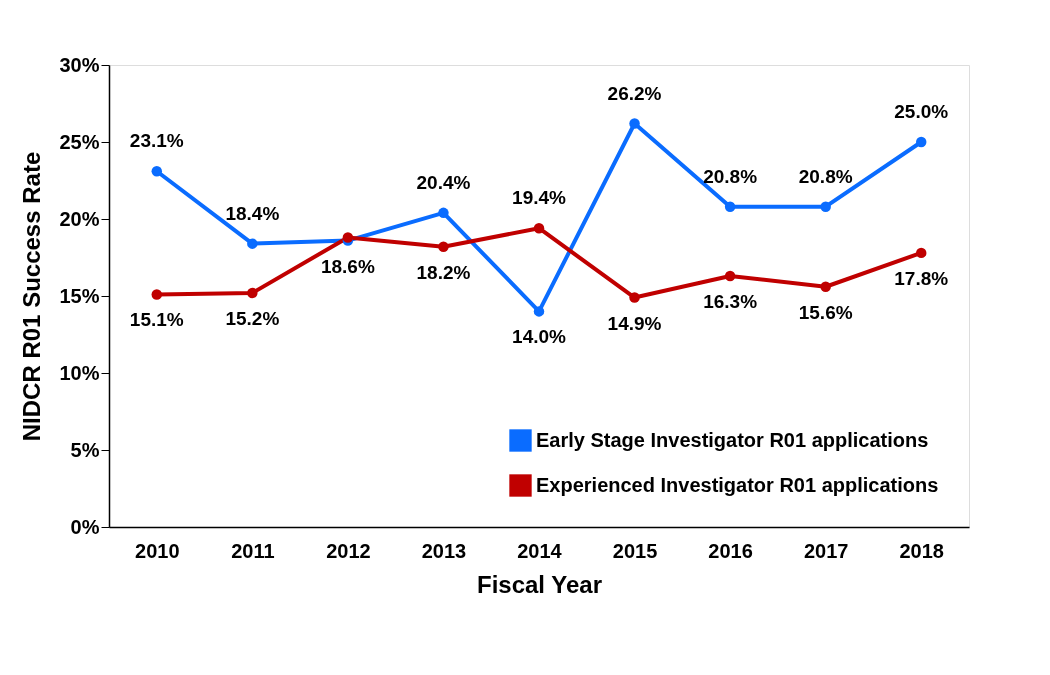 The width and height of the screenshot is (1050, 675). Describe the element at coordinates (347, 266) in the screenshot. I see `data-label: 18.6%` at that location.